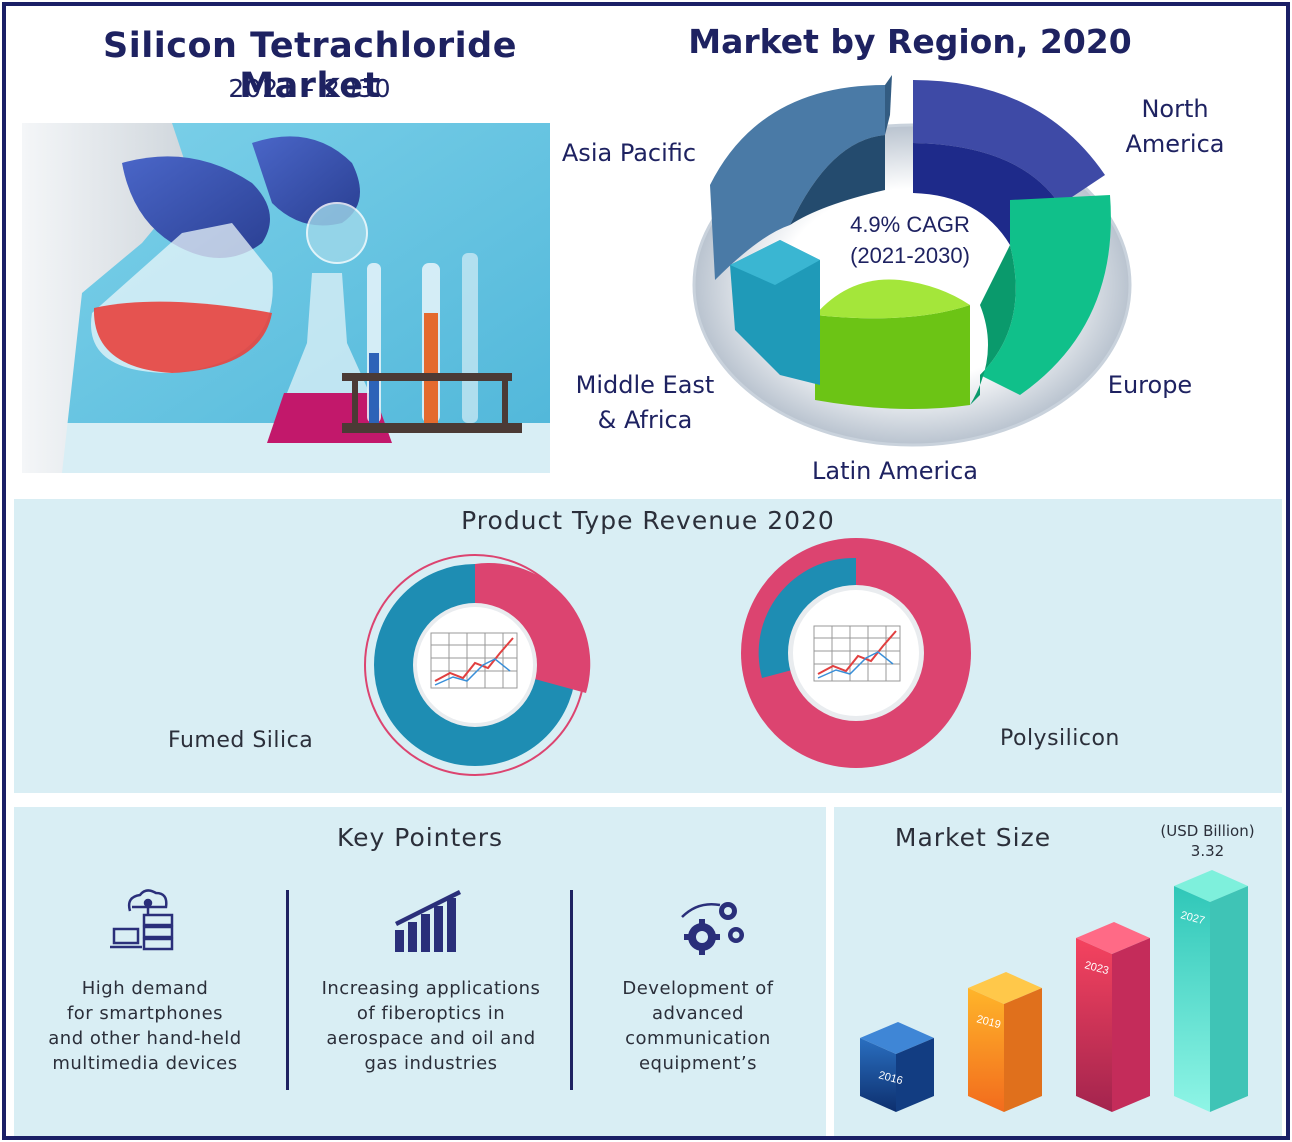 The width and height of the screenshot is (1292, 1142). What do you see at coordinates (1175, 126) in the screenshot?
I see `label-north-america: North America` at bounding box center [1175, 126].